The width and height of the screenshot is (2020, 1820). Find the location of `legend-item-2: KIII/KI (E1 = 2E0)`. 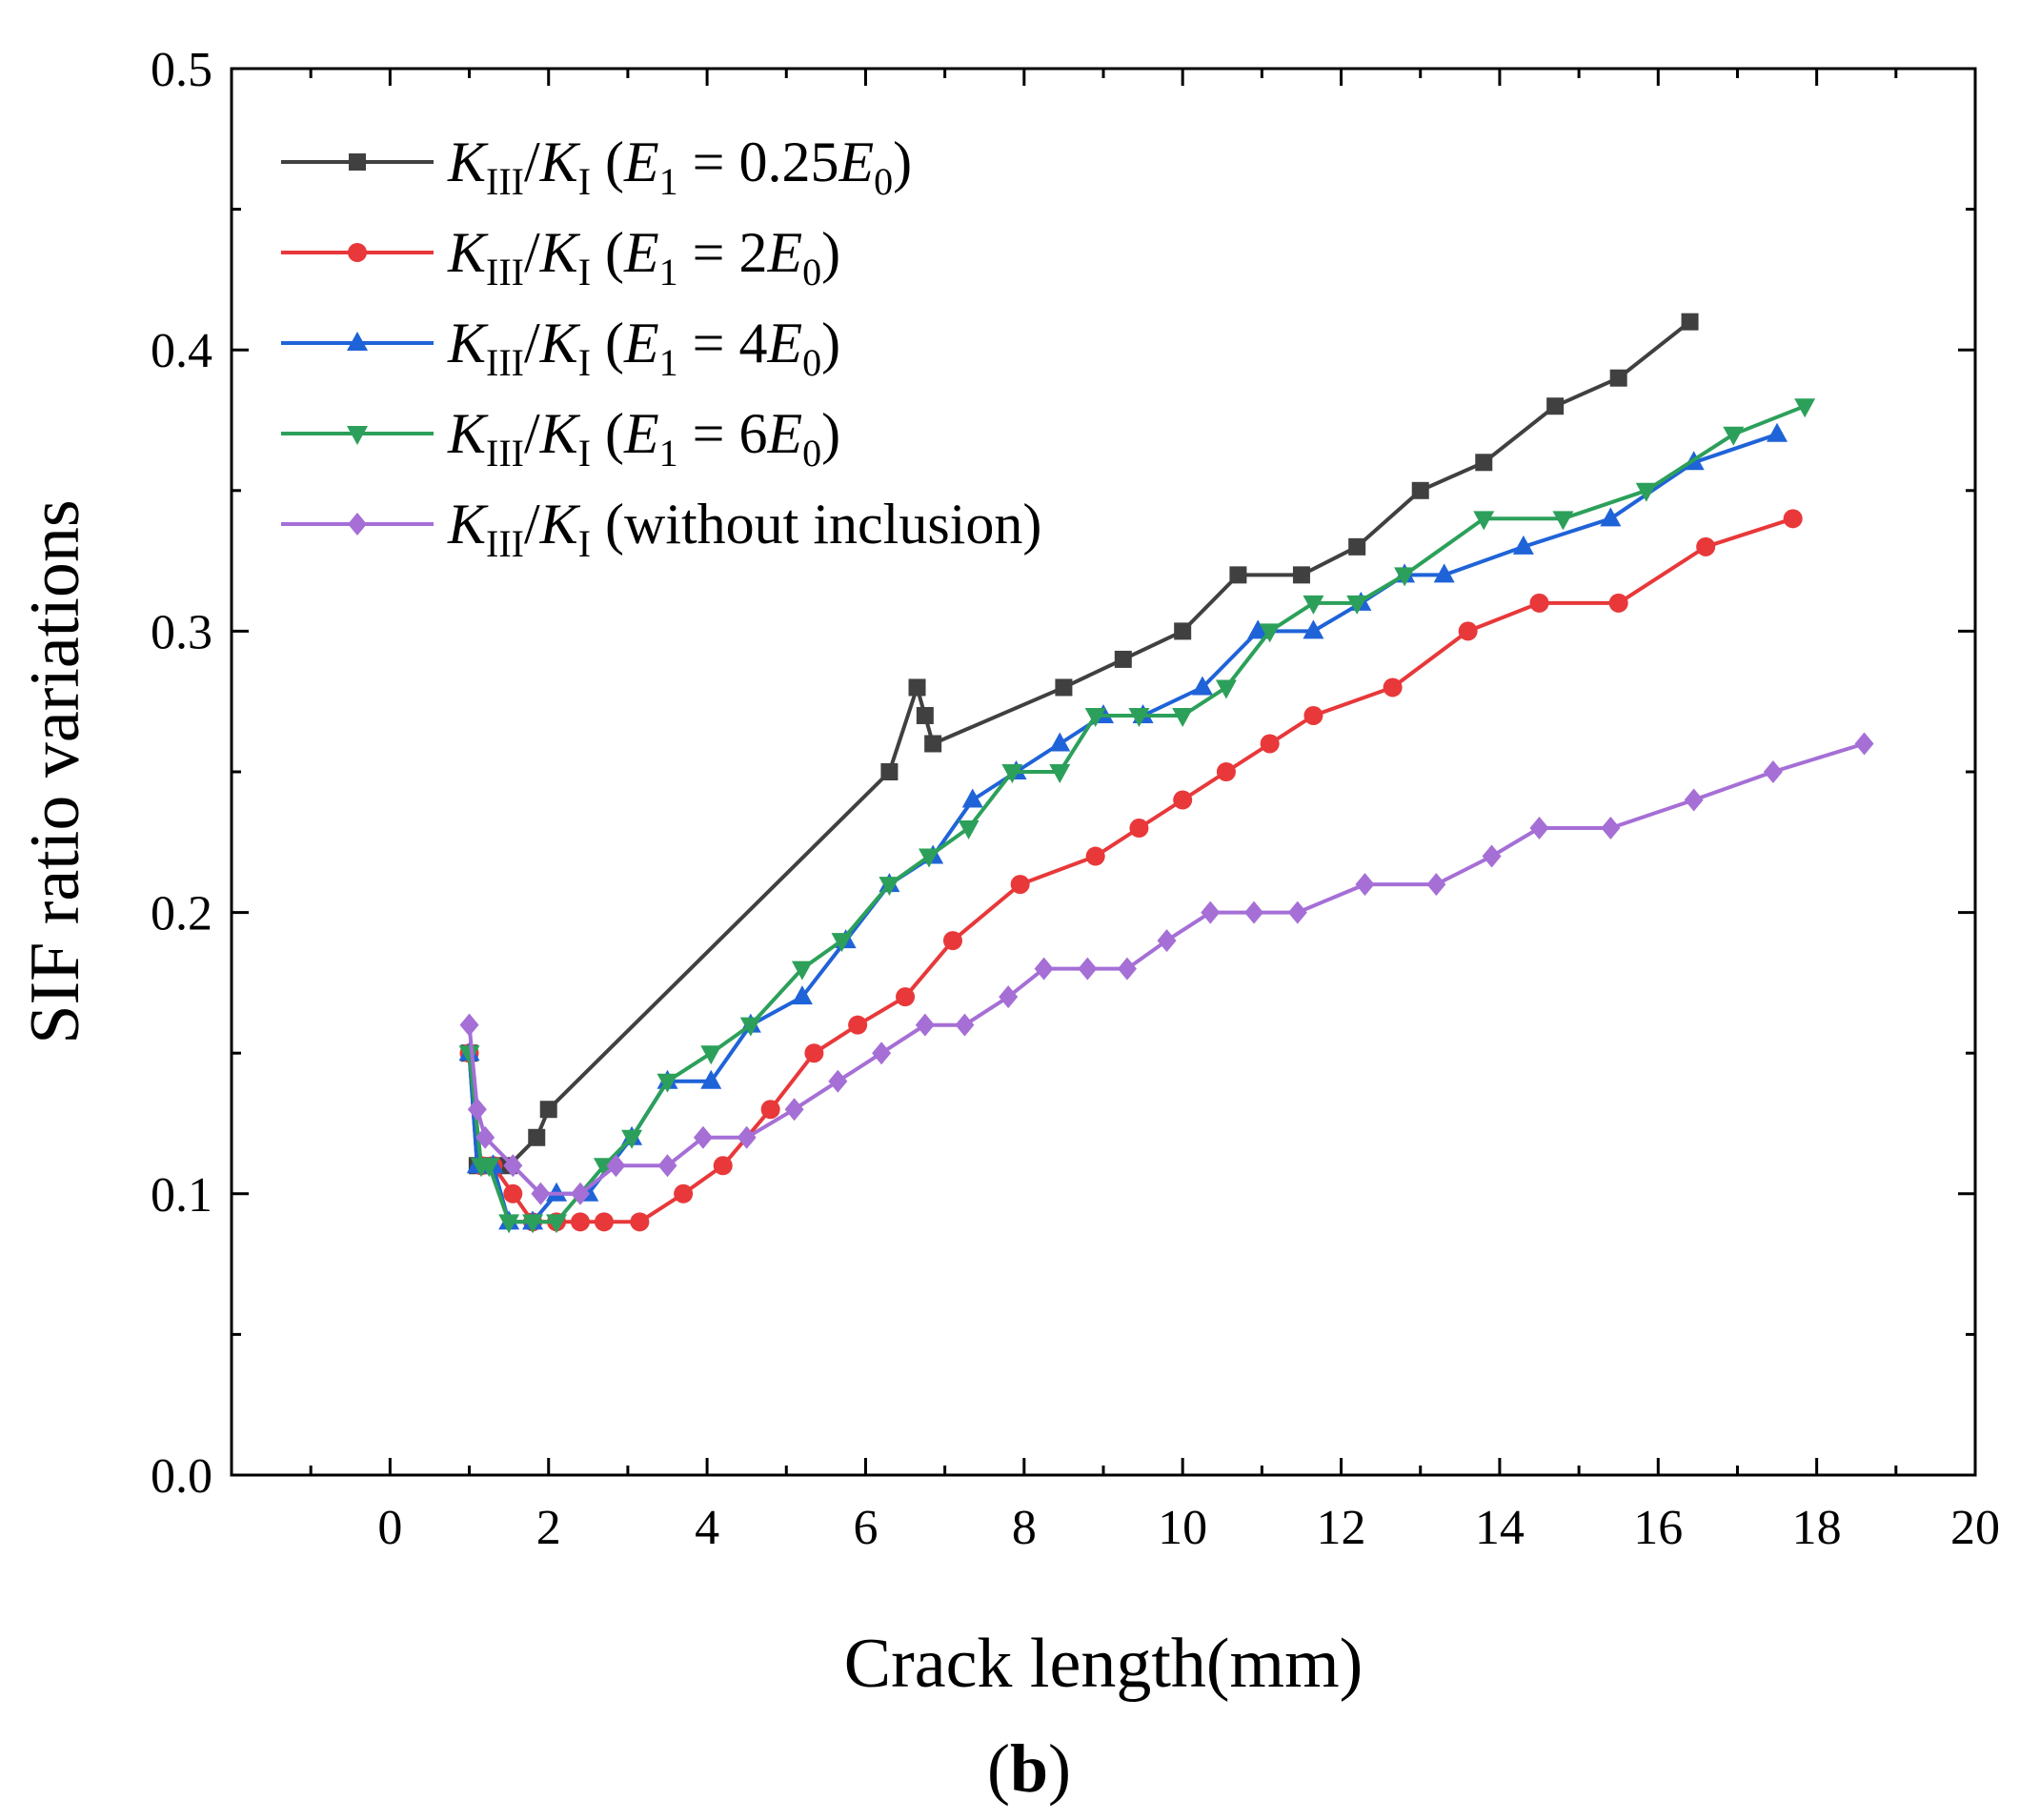

legend-item-2: KIII/KI (E1 = 2E0) is located at coordinates (561, 257).